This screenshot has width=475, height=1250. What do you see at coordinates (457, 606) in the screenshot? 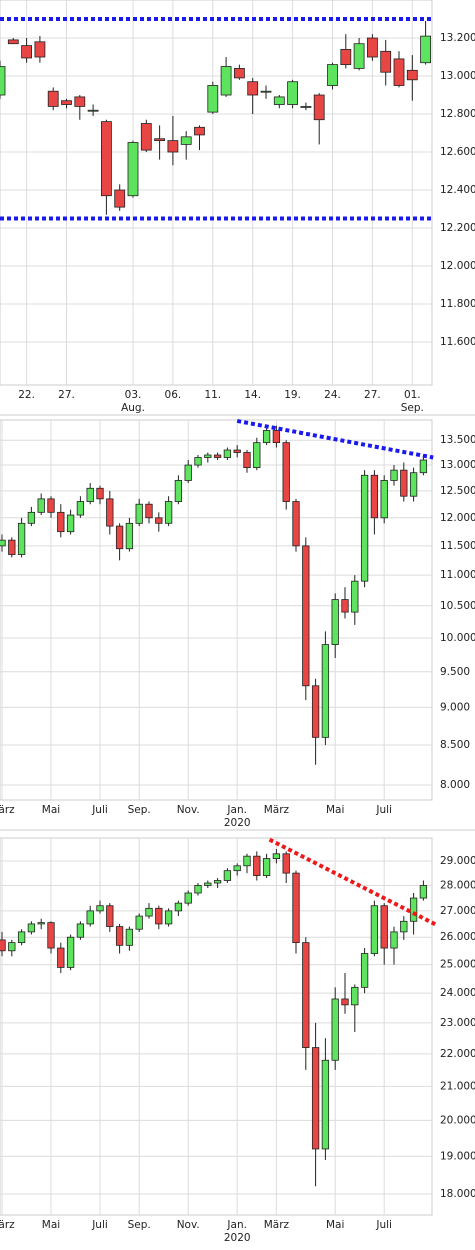
I see `y-tick-label: 10.500` at bounding box center [457, 606].